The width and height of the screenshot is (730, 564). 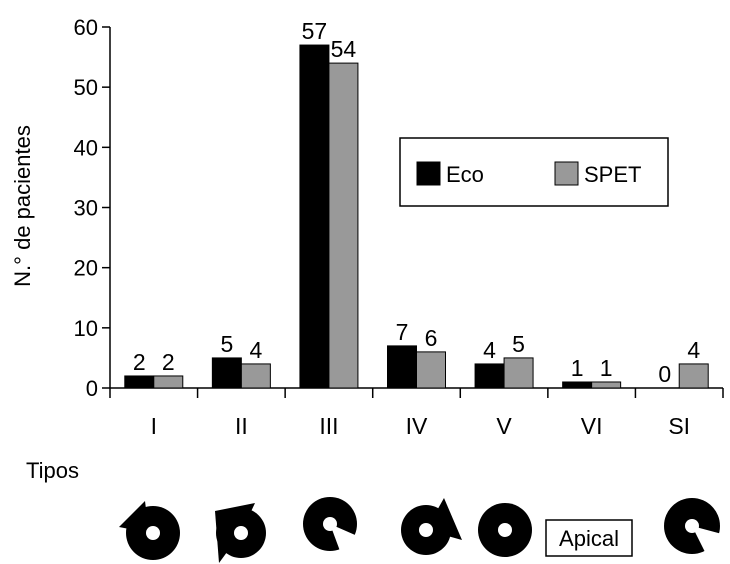 What do you see at coordinates (86, 208) in the screenshot?
I see `y-tick-label: 30` at bounding box center [86, 208].